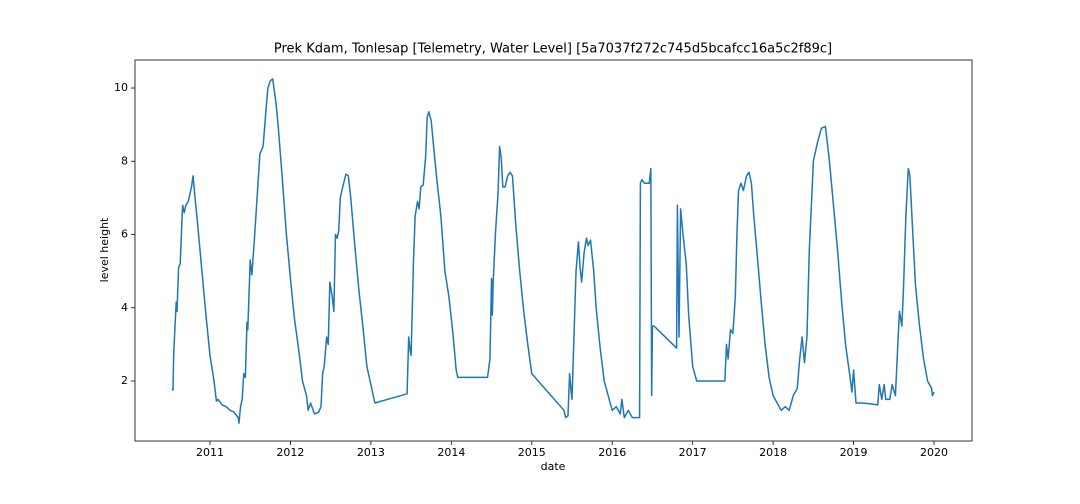 The image size is (1080, 504). Describe the element at coordinates (371, 452) in the screenshot. I see `x-tick-label: 2013` at that location.